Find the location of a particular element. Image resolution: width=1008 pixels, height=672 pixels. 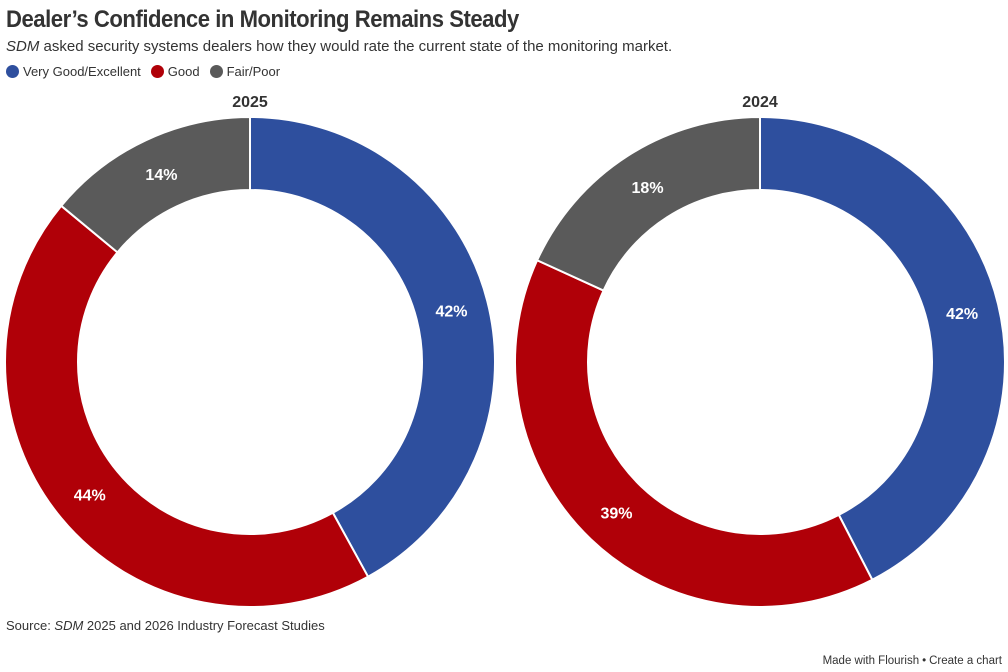

source-publication: SDM is located at coordinates (69, 625).